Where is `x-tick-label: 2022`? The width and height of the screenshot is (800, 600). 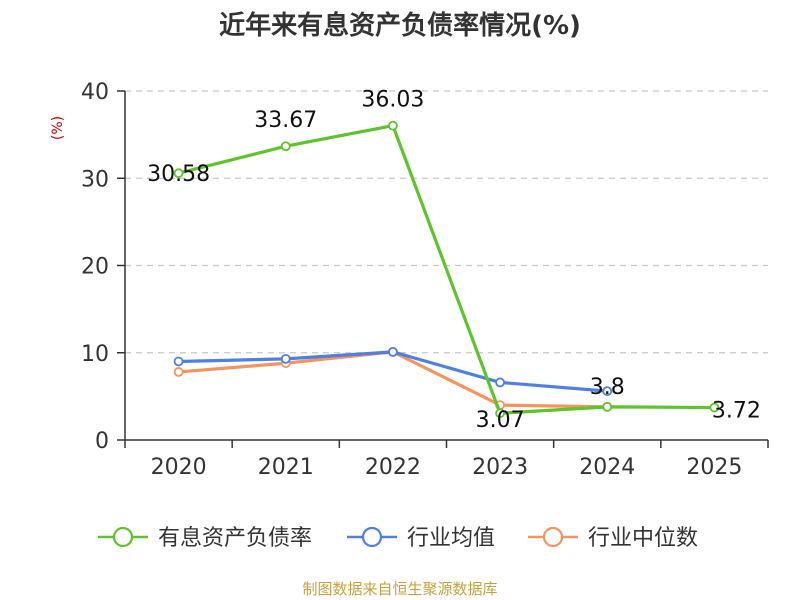 x-tick-label: 2022 is located at coordinates (393, 467).